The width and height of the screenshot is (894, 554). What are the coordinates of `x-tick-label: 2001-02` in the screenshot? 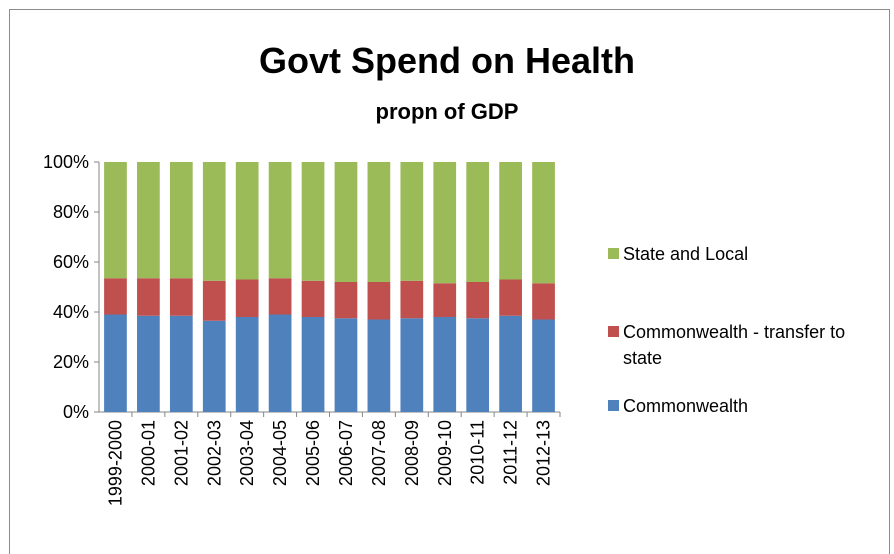 It's located at (181, 453).